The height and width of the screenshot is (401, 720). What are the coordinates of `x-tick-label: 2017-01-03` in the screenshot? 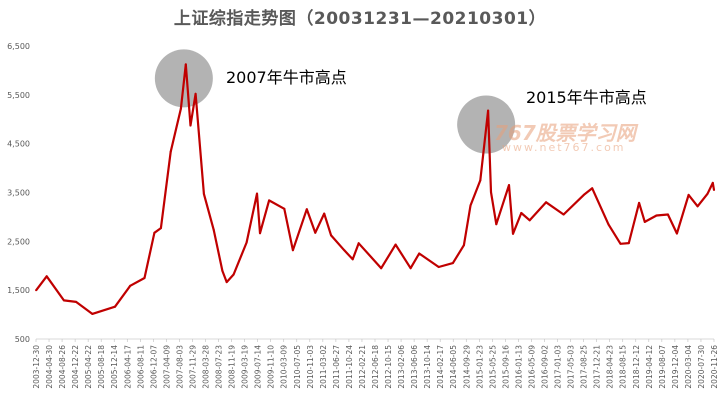 It's located at (558, 367).